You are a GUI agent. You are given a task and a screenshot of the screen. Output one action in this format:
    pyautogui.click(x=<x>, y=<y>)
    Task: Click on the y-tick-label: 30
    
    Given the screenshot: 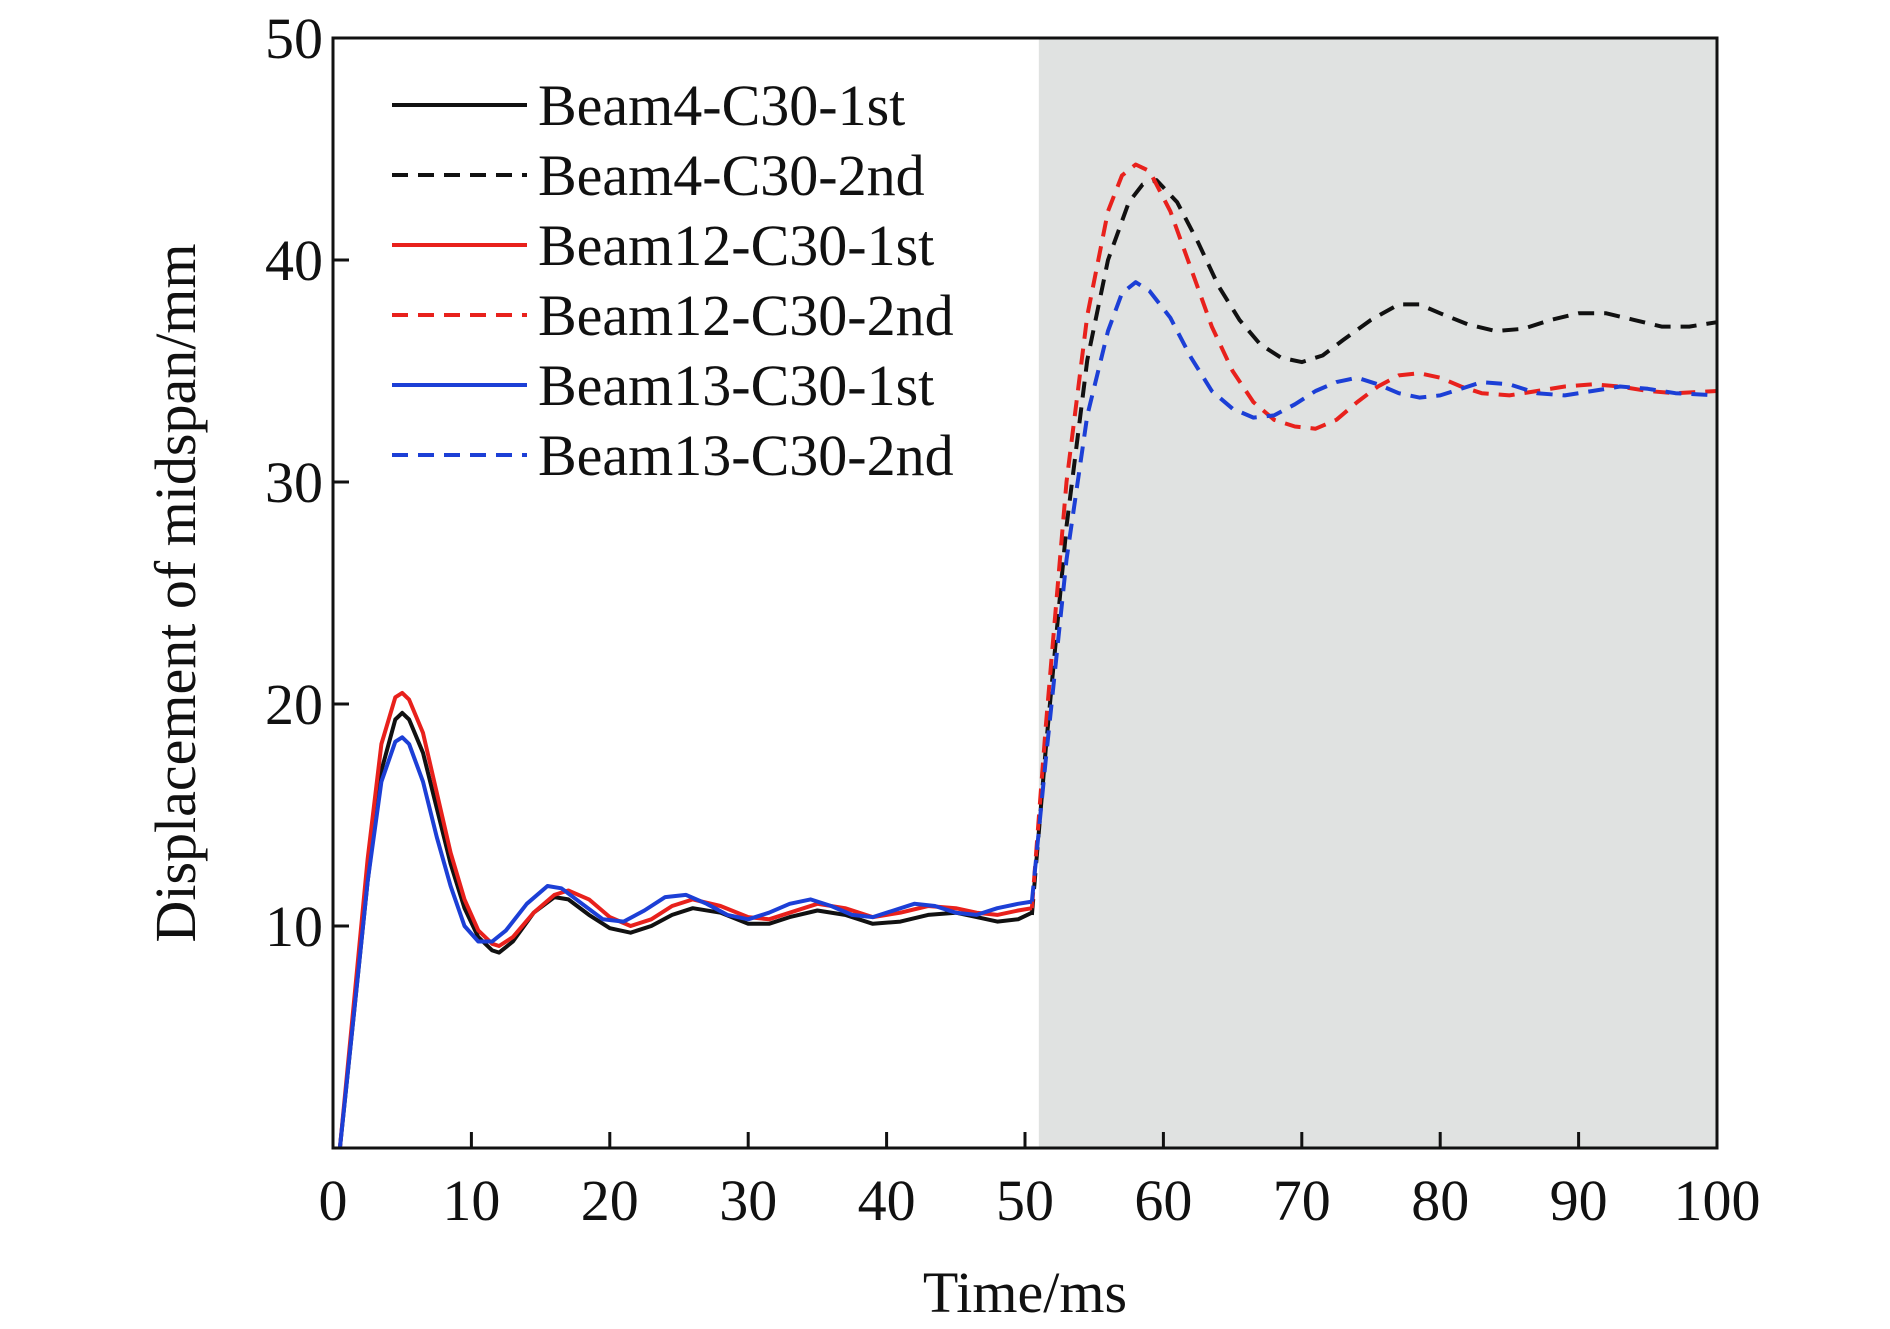 What is the action you would take?
    pyautogui.click(x=294, y=482)
    